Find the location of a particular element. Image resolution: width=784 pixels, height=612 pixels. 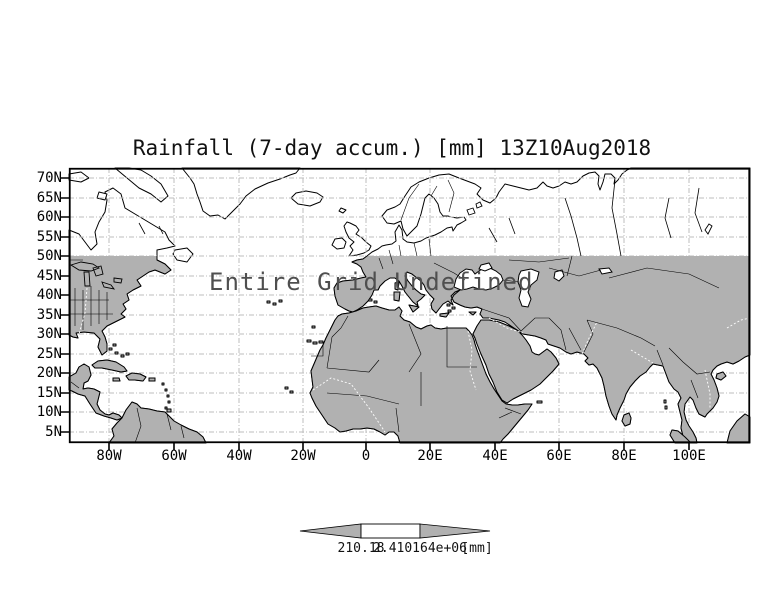

lon-label-100e: 100E is located at coordinates (689, 456).